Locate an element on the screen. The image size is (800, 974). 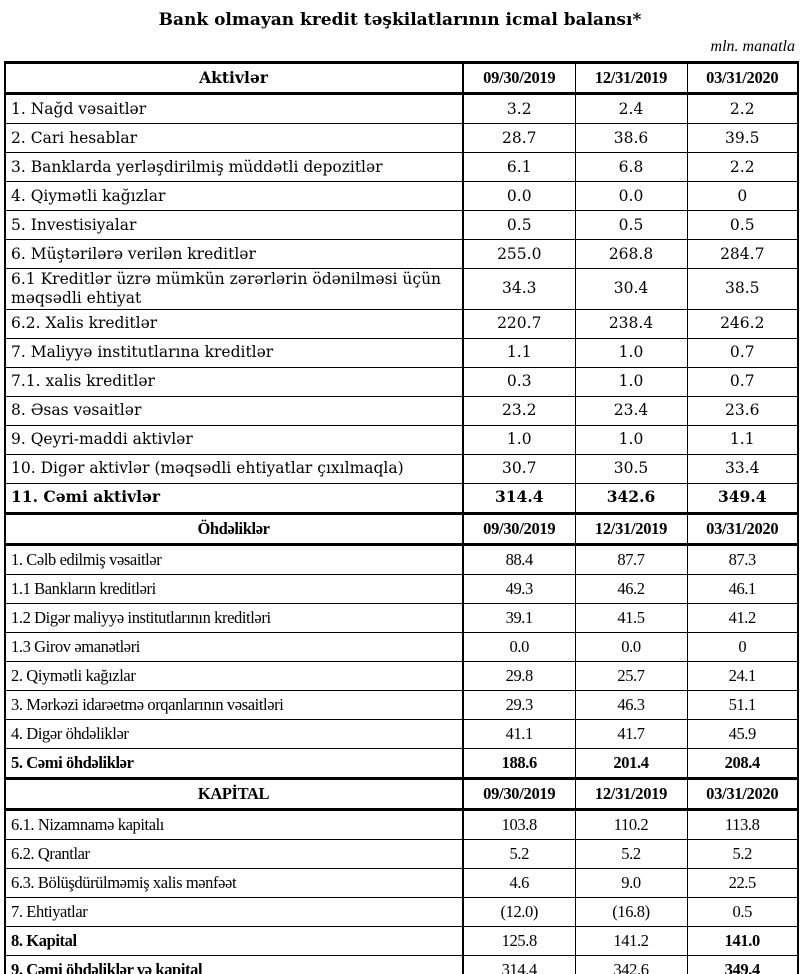
row-label: 7. Maliyyə institutlarına kreditlər is located at coordinates (234, 352).